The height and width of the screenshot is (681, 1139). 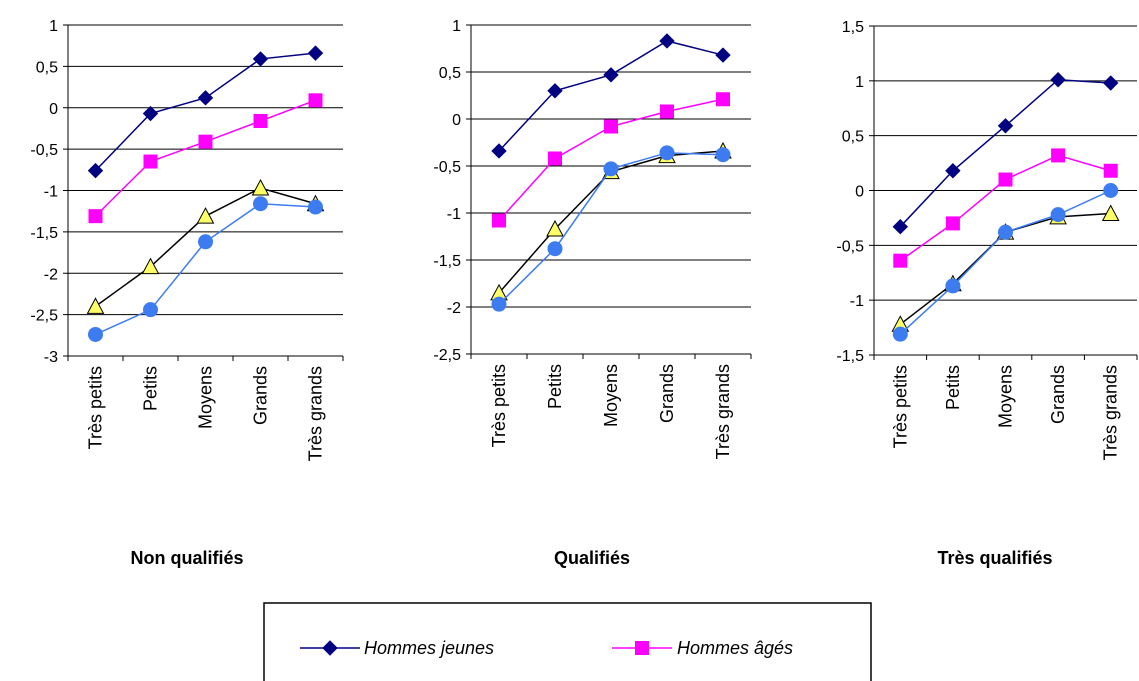 I want to click on y-tick-label: -3, so click(x=51, y=357).